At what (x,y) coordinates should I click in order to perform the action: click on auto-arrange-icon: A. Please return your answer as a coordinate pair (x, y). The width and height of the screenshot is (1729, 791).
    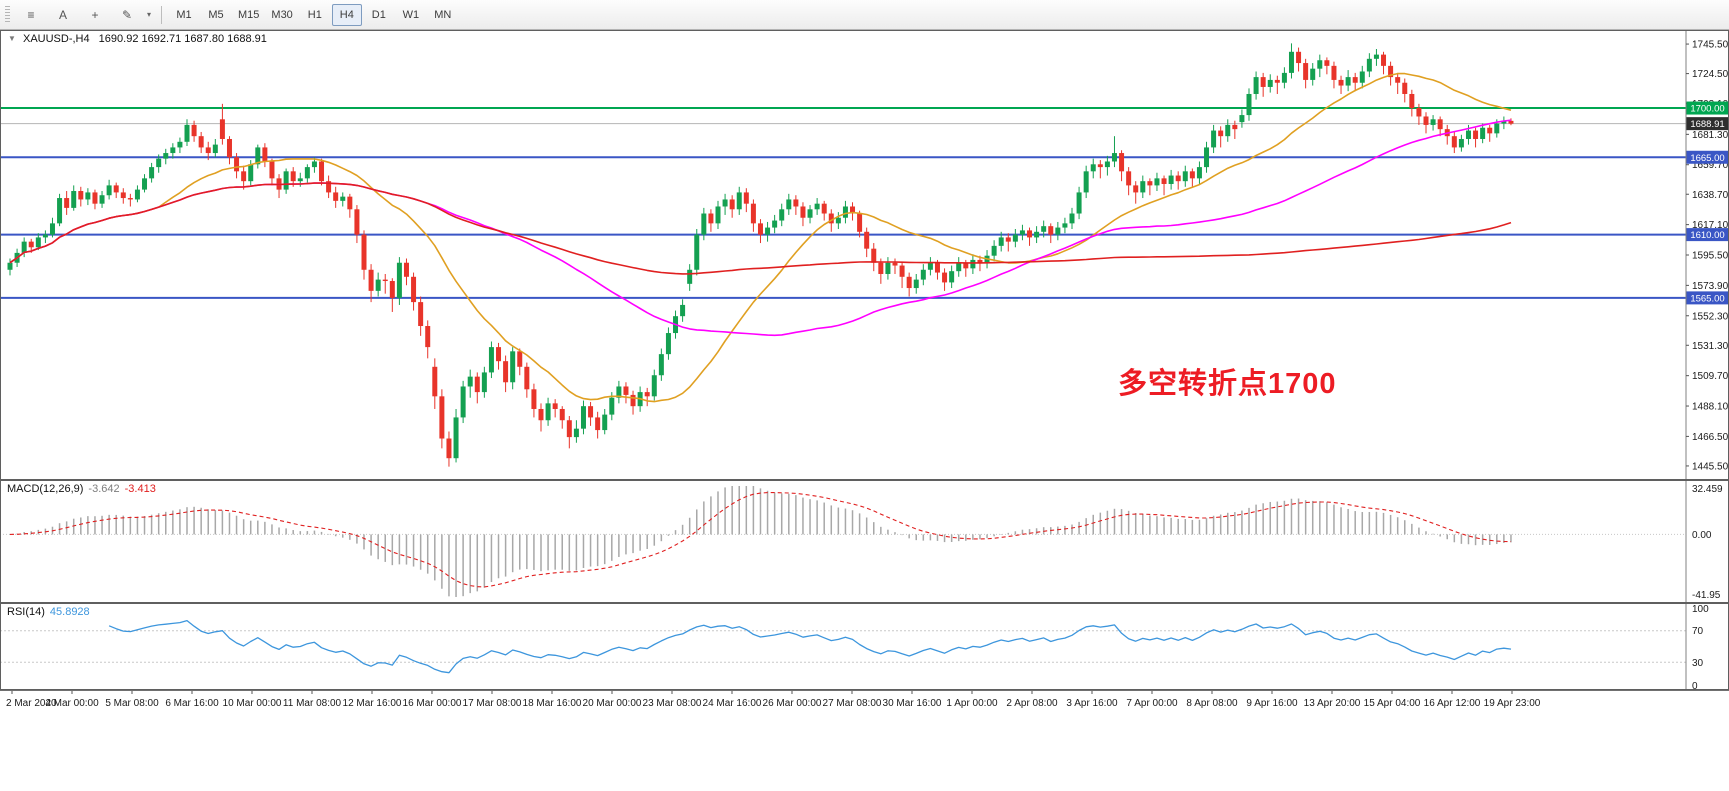
    Looking at the image, I should click on (62, 14).